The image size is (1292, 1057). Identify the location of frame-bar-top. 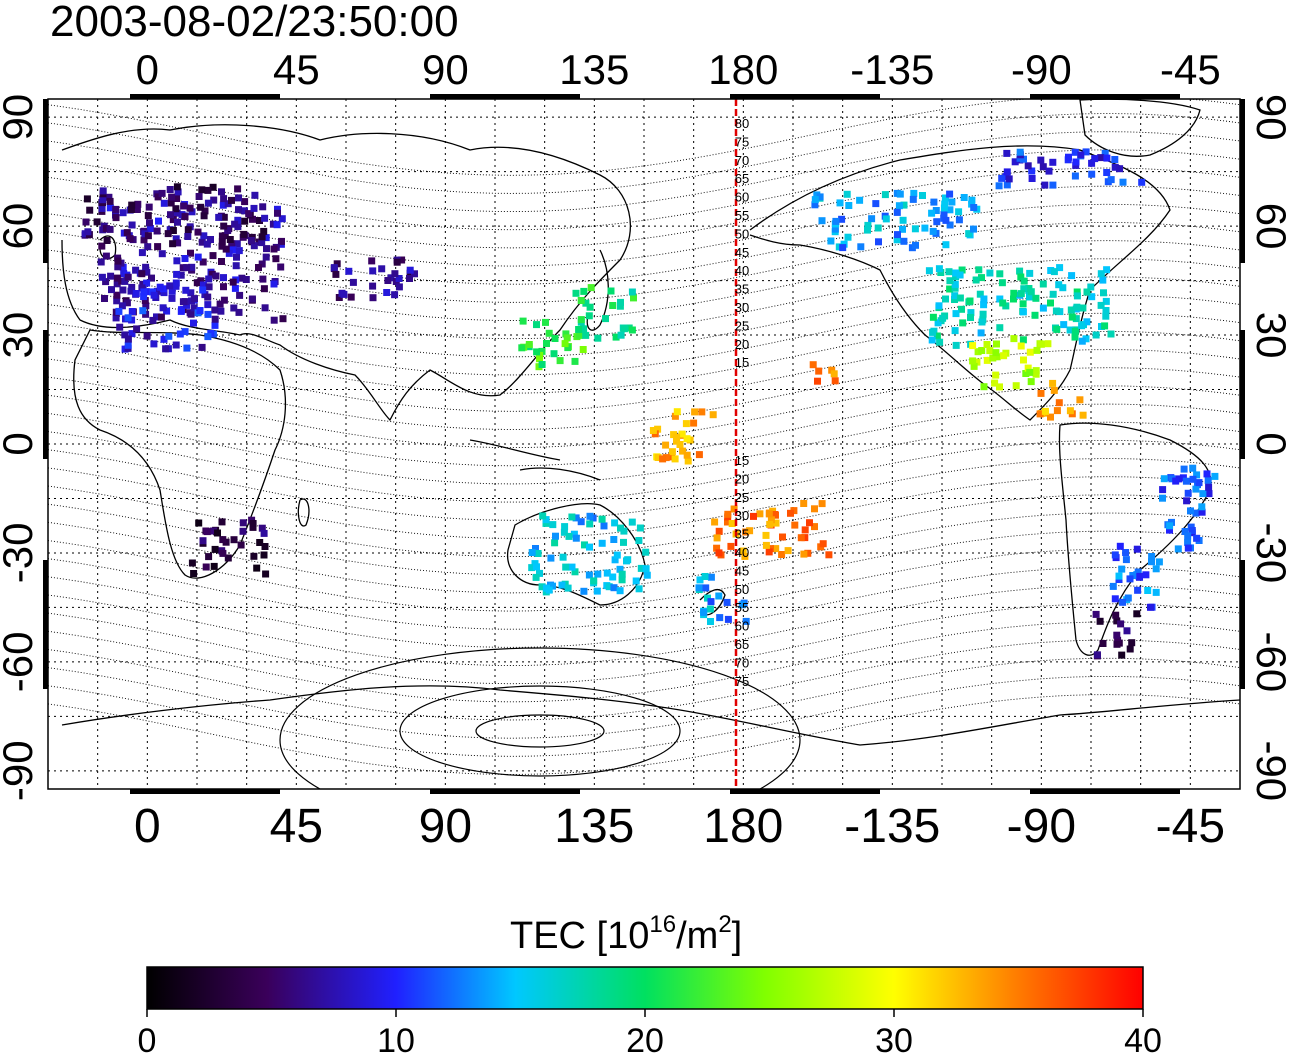
(205, 96).